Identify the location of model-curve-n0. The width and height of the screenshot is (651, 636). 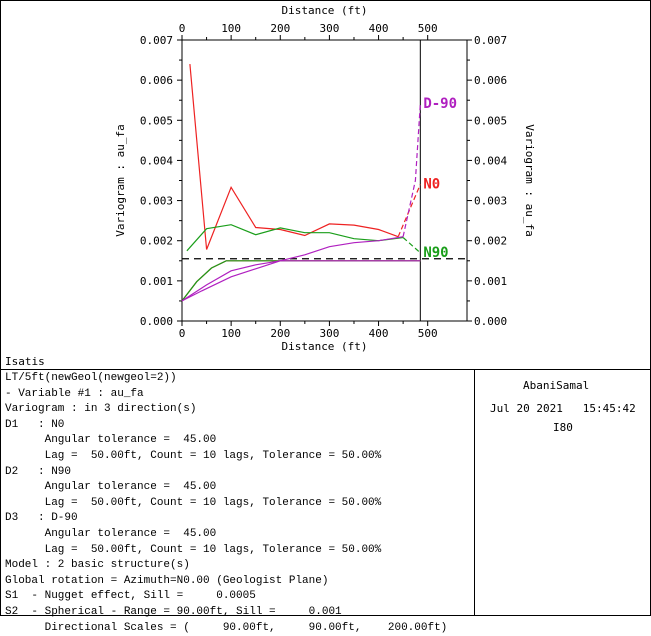
(301, 281).